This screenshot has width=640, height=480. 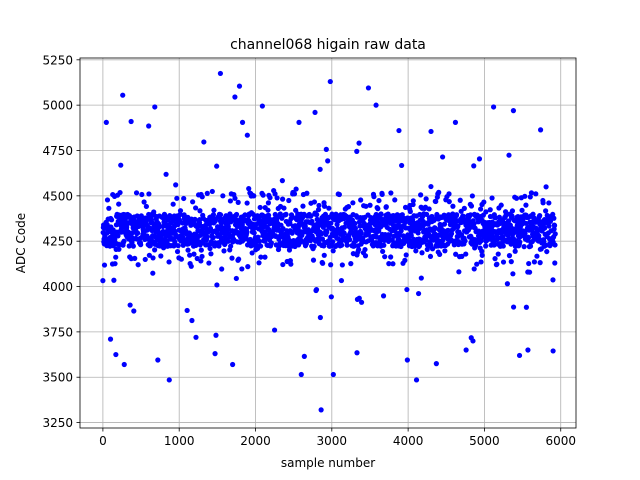 What do you see at coordinates (255, 441) in the screenshot?
I see `x-tick-label: 2000` at bounding box center [255, 441].